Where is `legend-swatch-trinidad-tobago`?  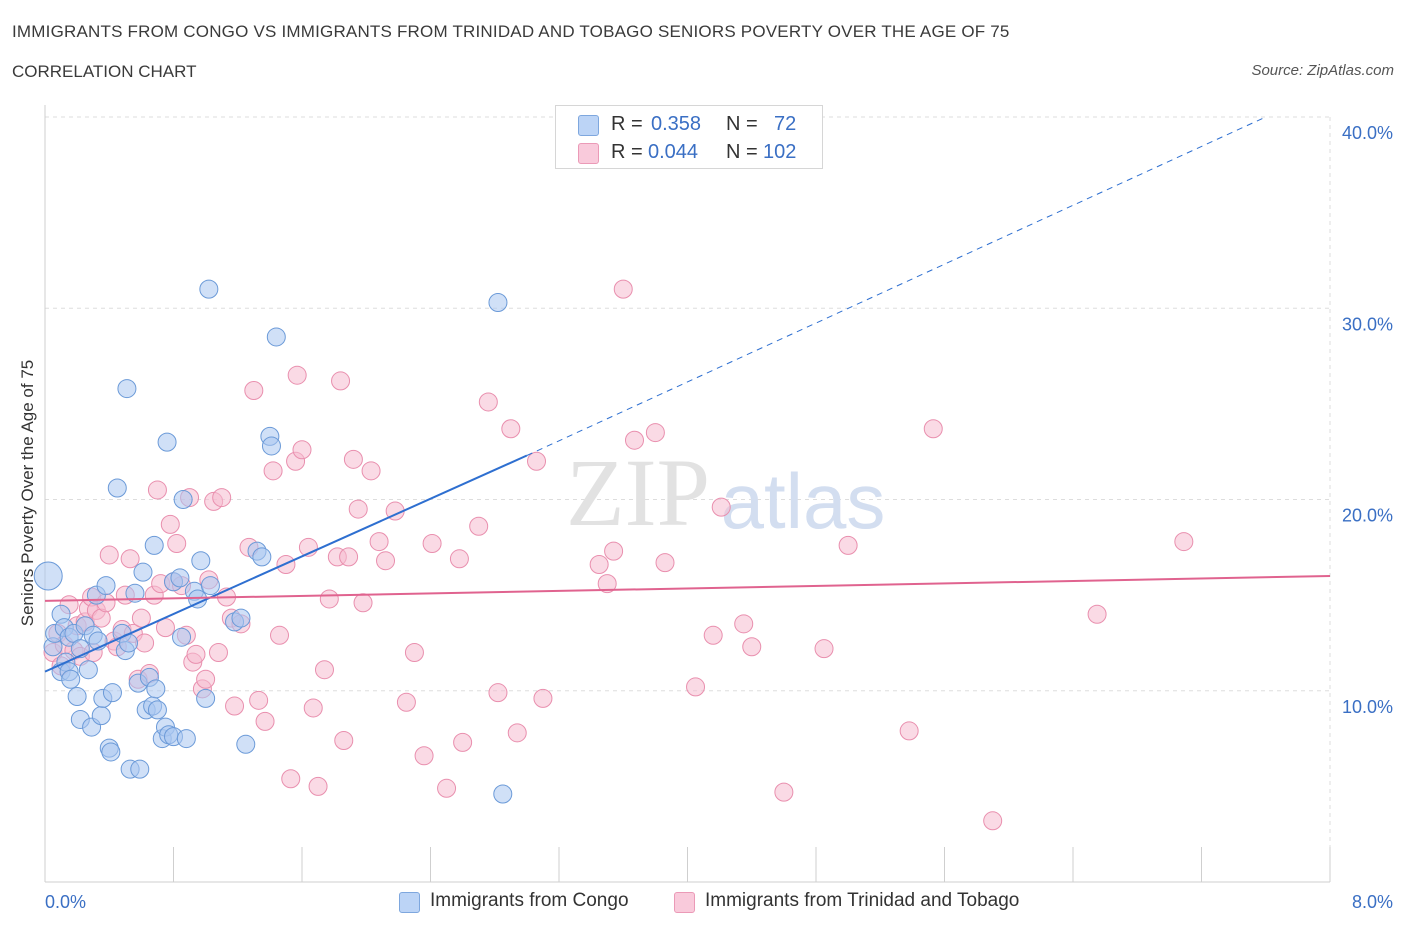
legend-swatch-trinidad-tobago is located at coordinates (588, 153).